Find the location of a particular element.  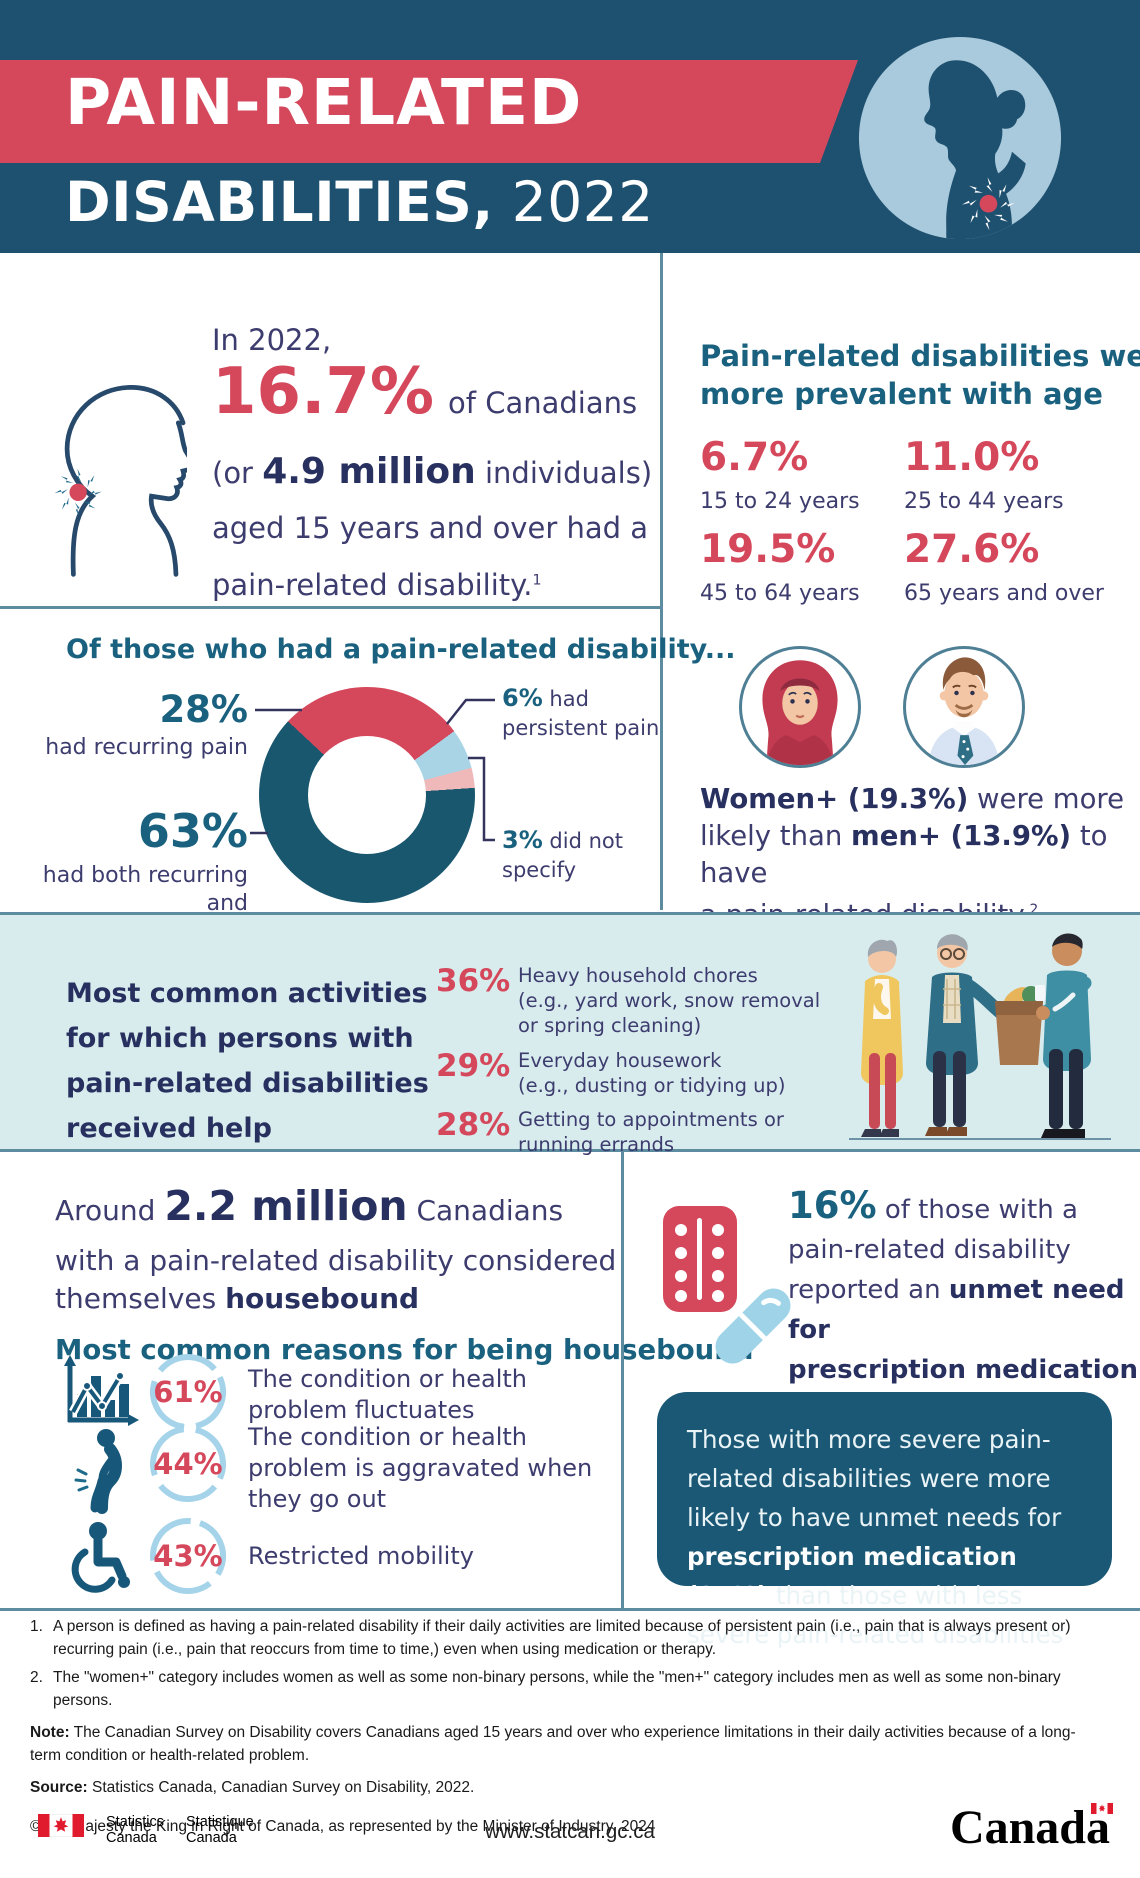

pain-spot-icon is located at coordinates (78, 492).